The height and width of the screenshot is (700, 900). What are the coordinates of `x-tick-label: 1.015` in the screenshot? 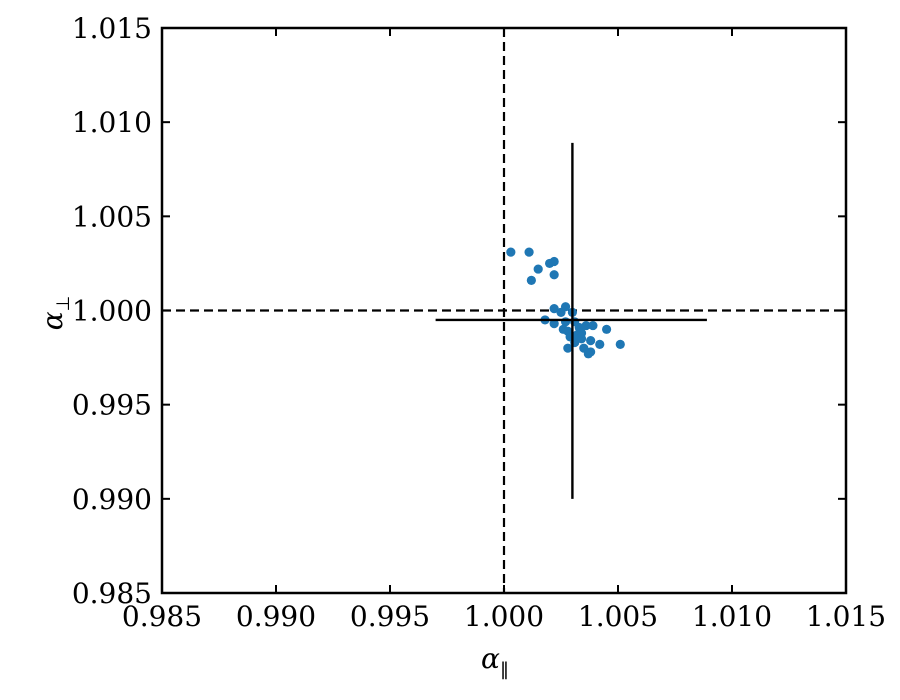 It's located at (846, 616).